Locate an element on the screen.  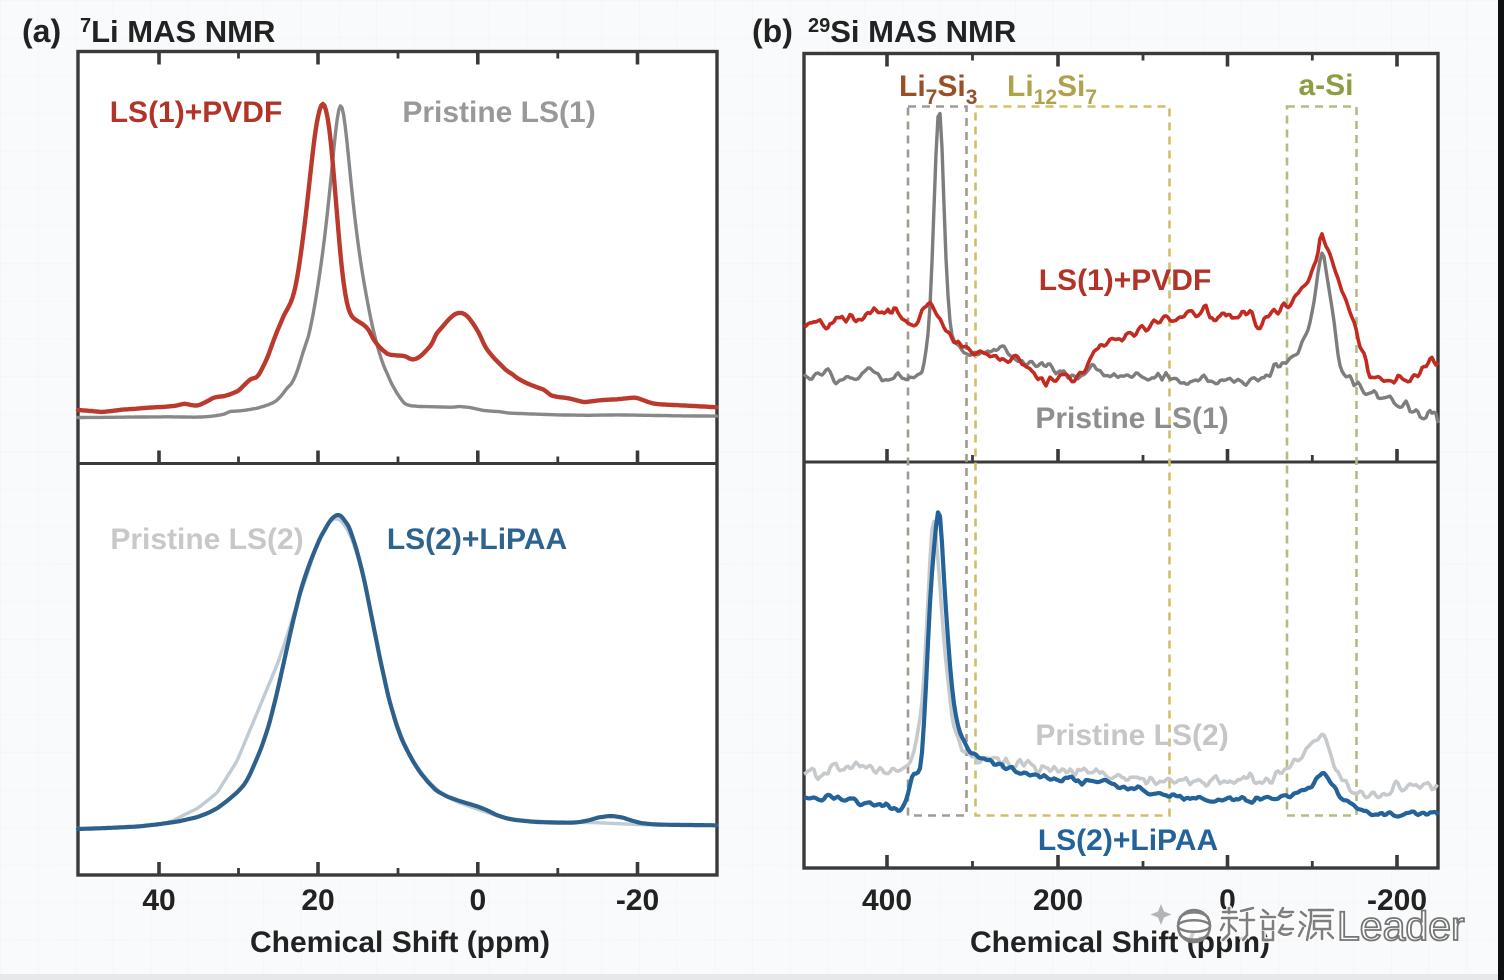
svg-text: (b) is located at coordinates (772, 31).